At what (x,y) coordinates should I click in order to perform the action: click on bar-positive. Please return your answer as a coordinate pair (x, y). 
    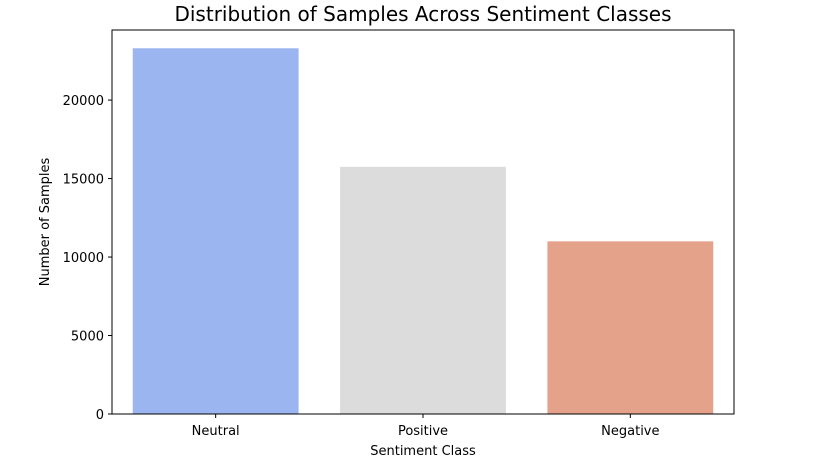
    Looking at the image, I should click on (423, 290).